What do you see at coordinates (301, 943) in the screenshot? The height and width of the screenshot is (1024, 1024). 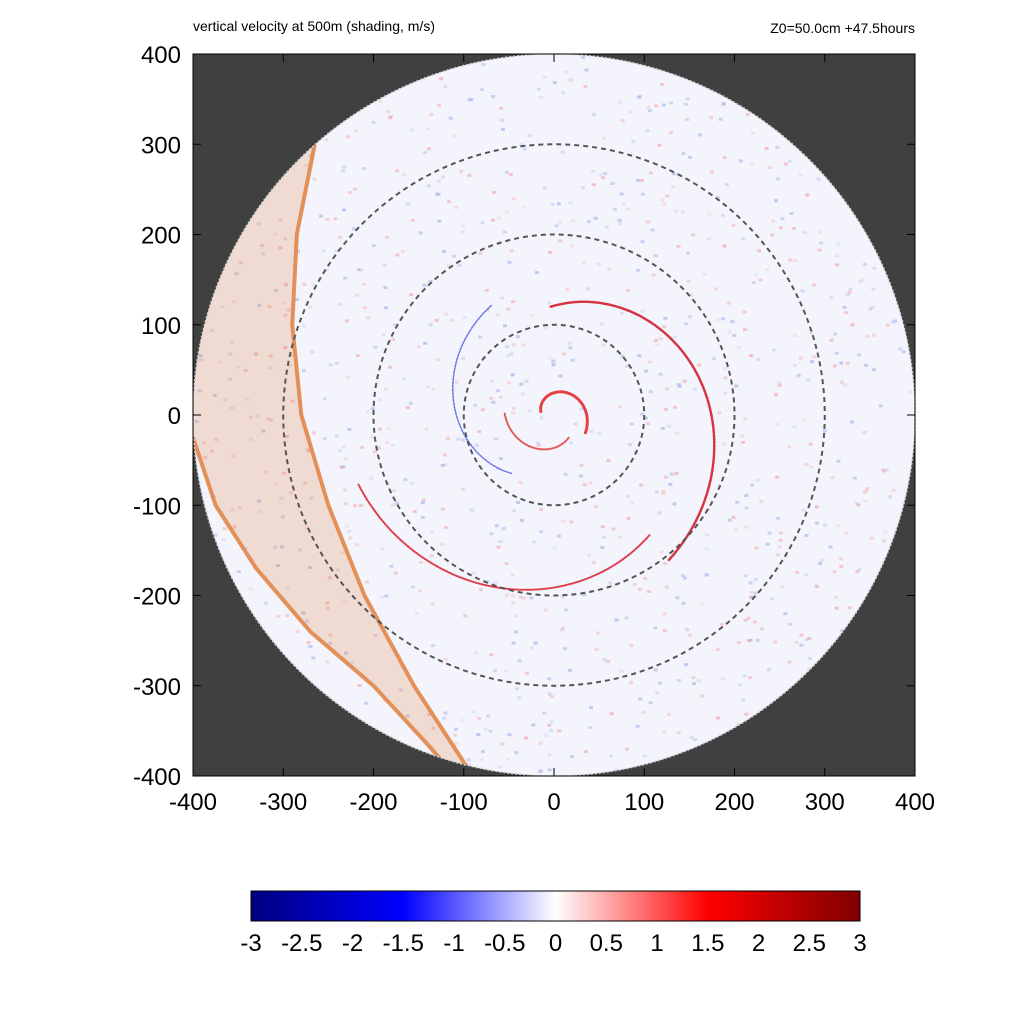 I see `colorbar-tick-label: -2.5` at bounding box center [301, 943].